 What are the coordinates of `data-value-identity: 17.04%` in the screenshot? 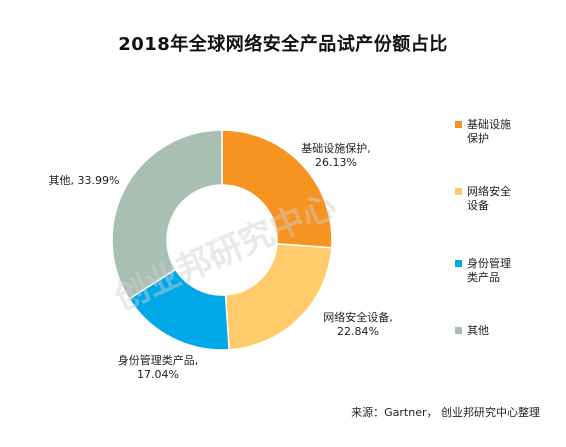 It's located at (158, 374).